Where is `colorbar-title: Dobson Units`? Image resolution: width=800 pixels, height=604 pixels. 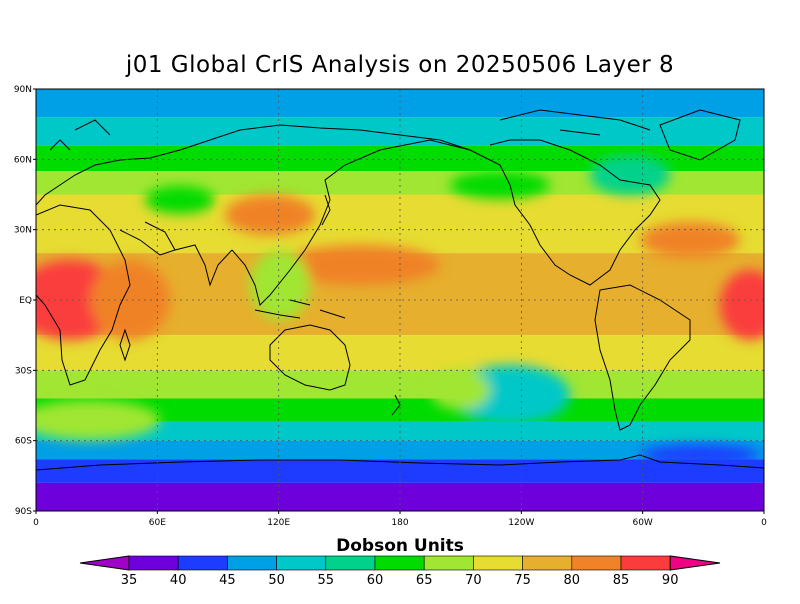 colorbar-title: Dobson Units is located at coordinates (400, 546).